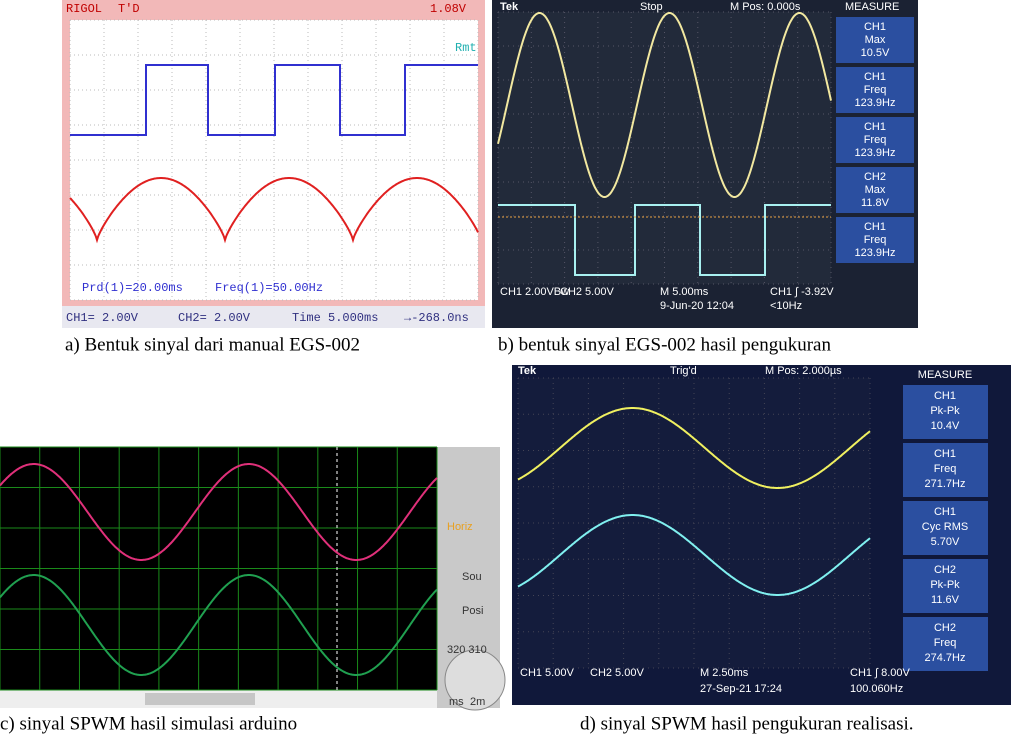  What do you see at coordinates (875, 203) in the screenshot?
I see `label: 11.8V` at bounding box center [875, 203].